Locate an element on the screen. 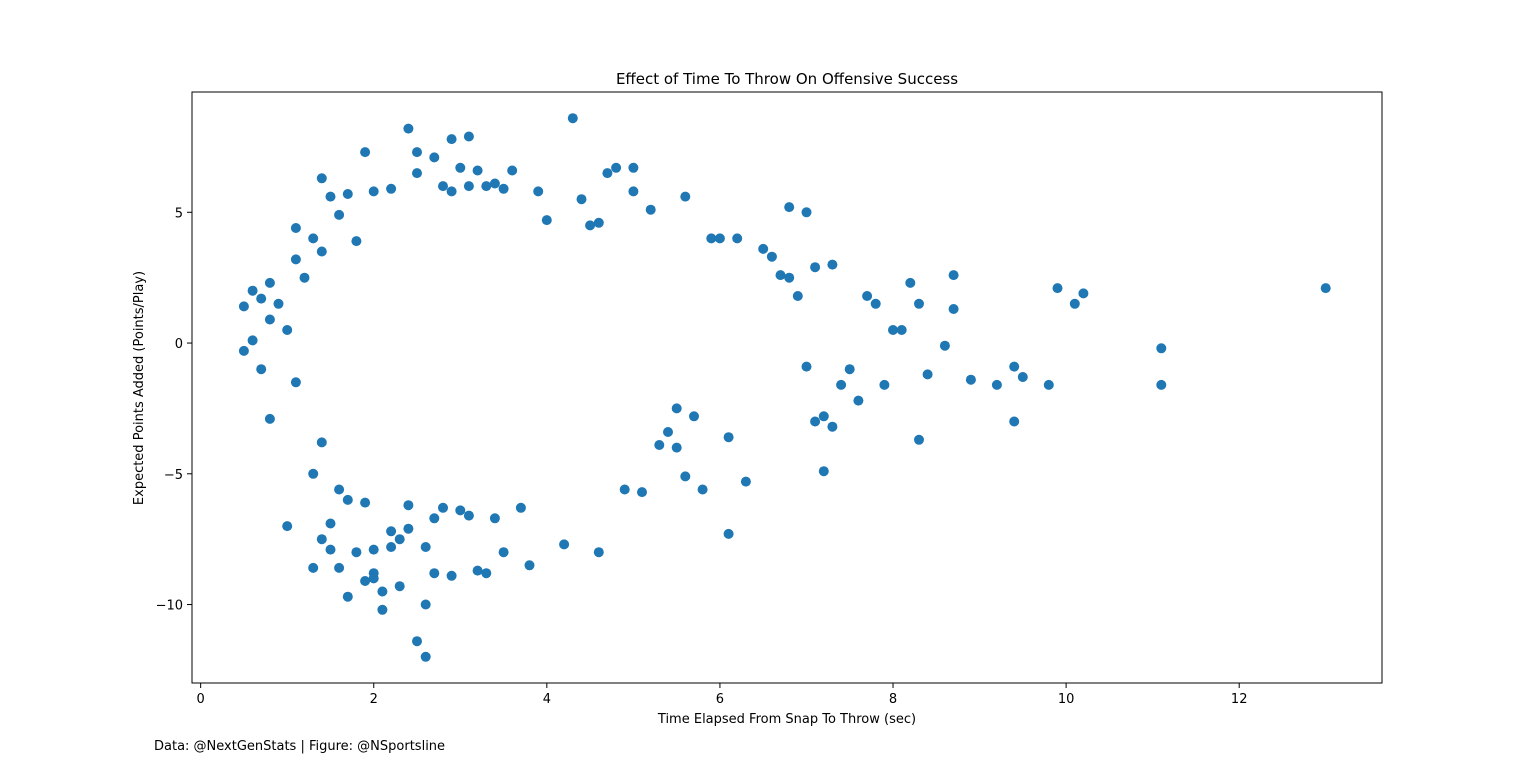  x-tick-label: 10 is located at coordinates (1066, 699).